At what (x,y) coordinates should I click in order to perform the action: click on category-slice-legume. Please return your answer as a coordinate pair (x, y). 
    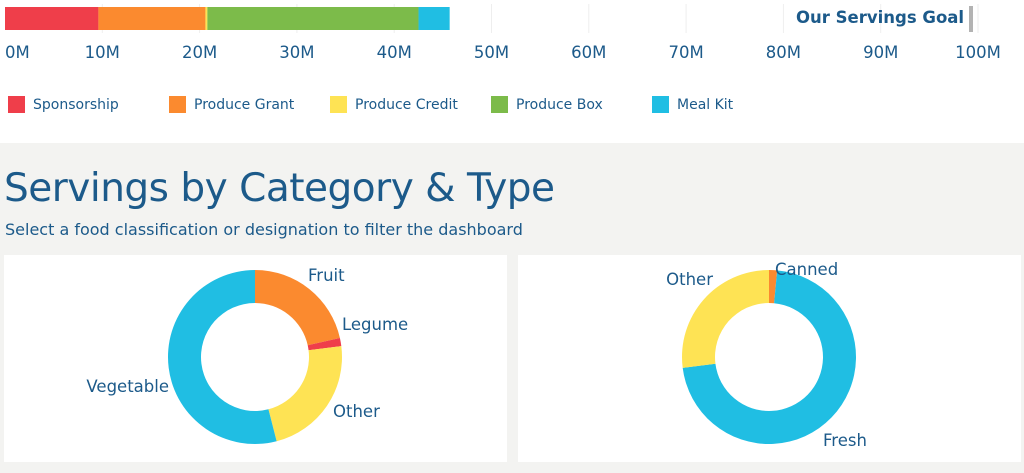
    Looking at the image, I should click on (324, 344).